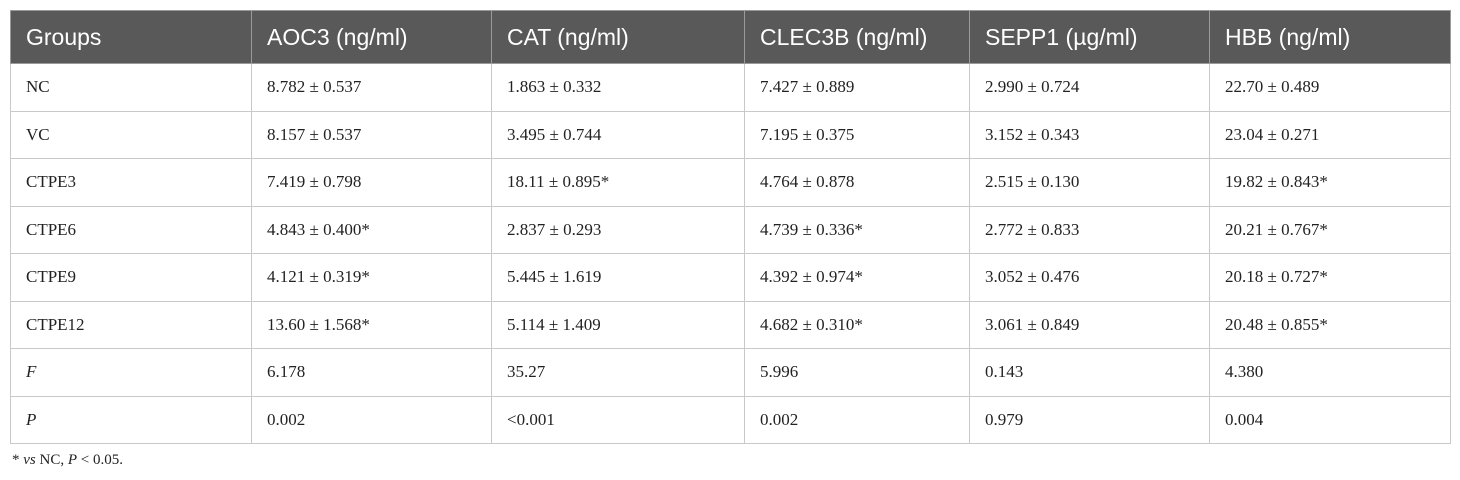  What do you see at coordinates (371, 324) in the screenshot?
I see `table-cell: 13.60 ± 1.568*` at bounding box center [371, 324].